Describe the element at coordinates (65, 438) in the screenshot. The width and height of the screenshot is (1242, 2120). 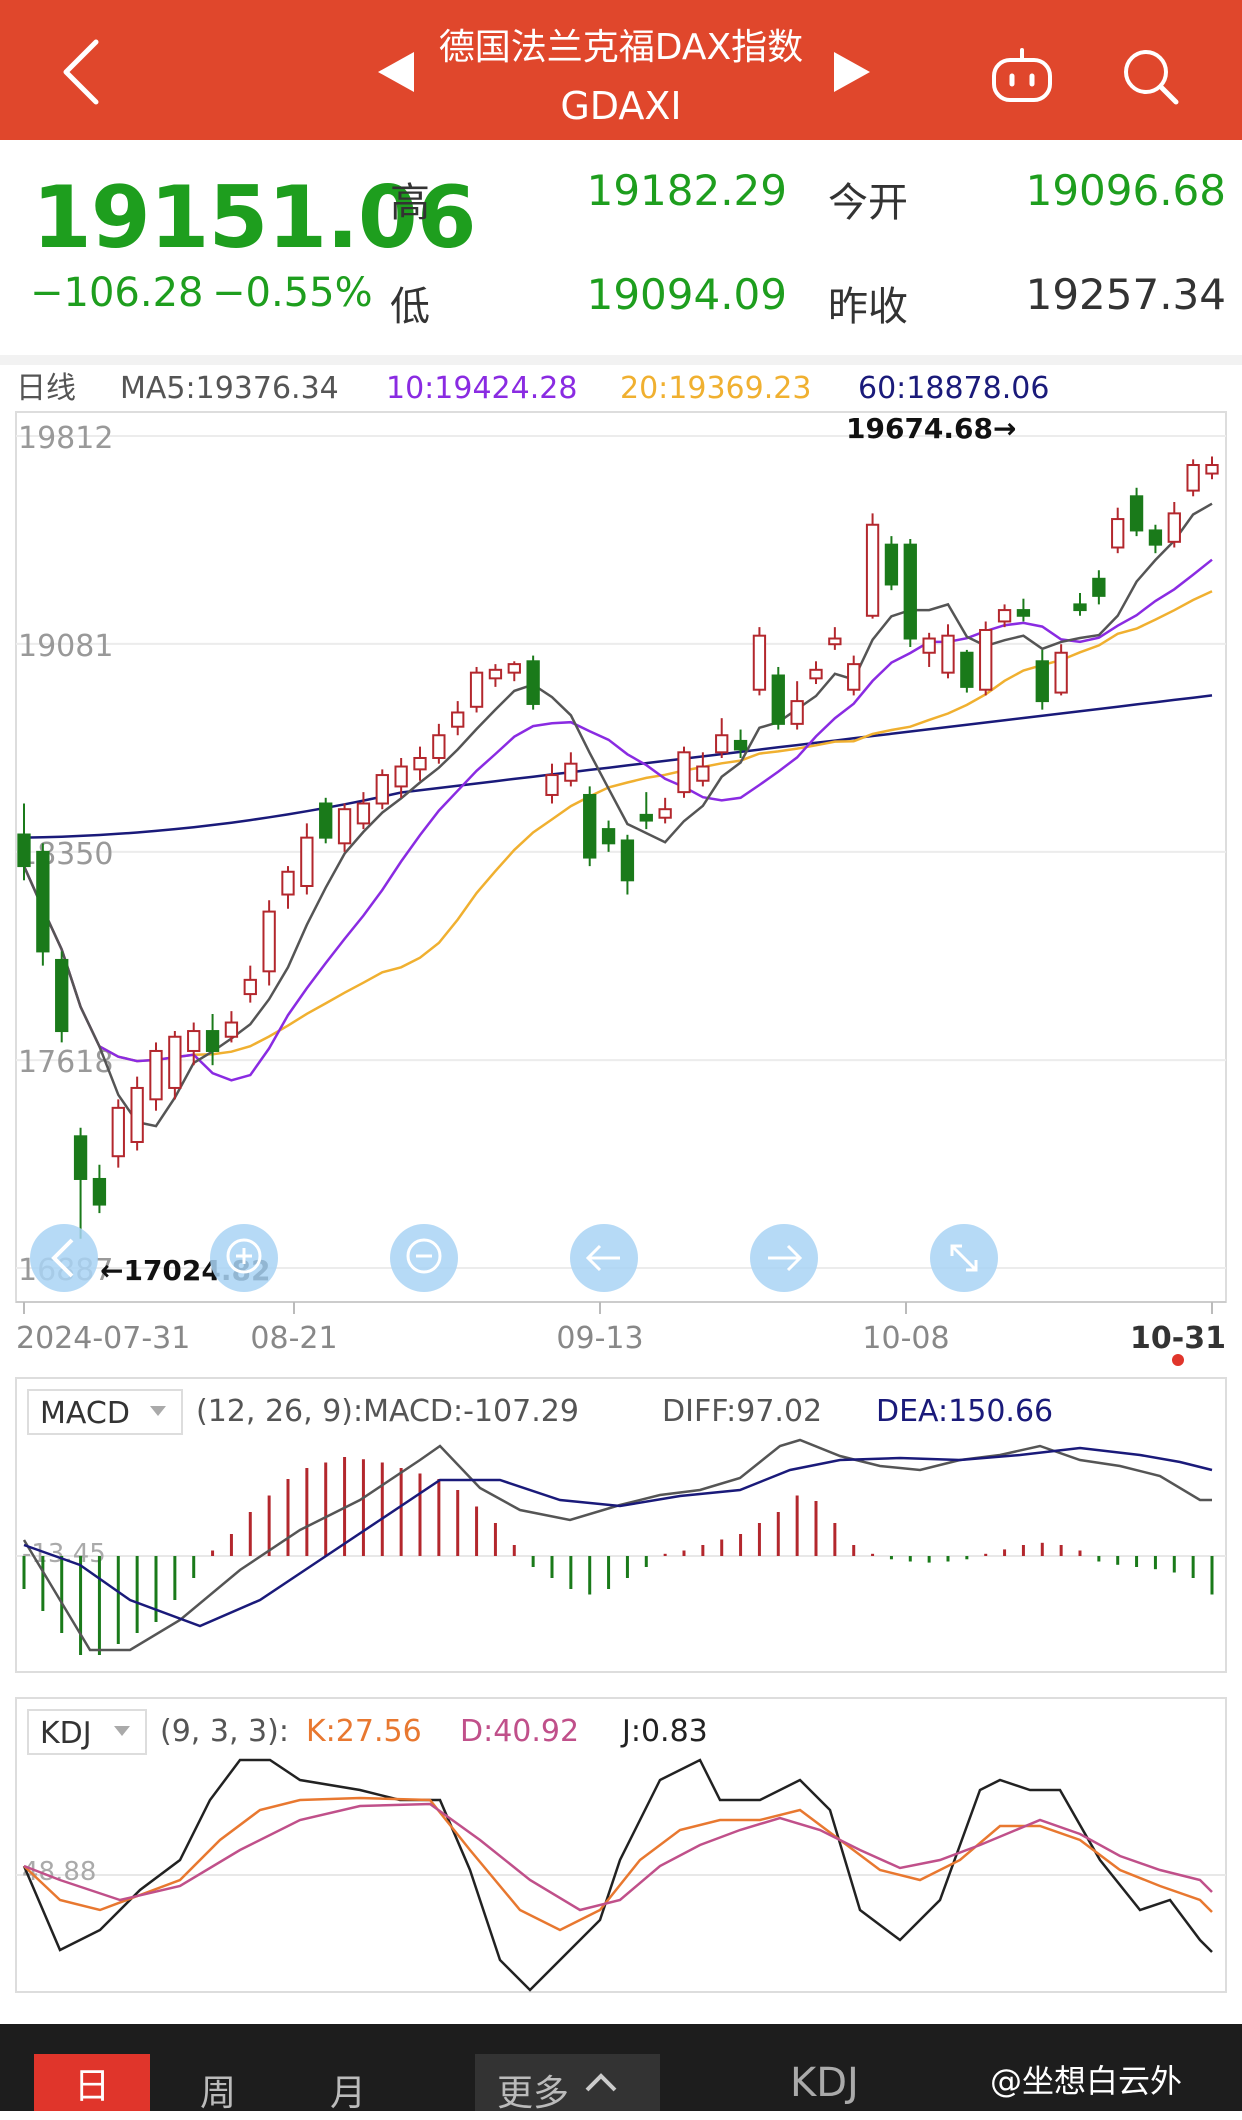
I see `price-tick-label: 19812` at that location.